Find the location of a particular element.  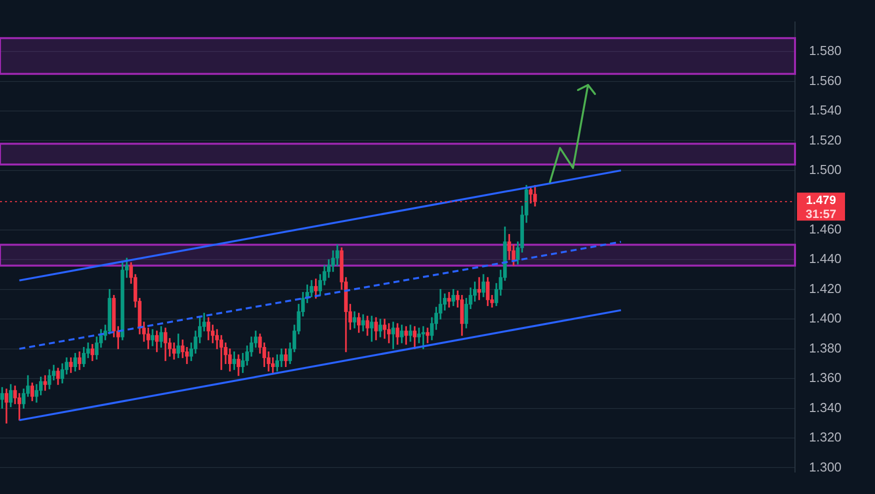

y-tick-label: 1.560 is located at coordinates (825, 80).